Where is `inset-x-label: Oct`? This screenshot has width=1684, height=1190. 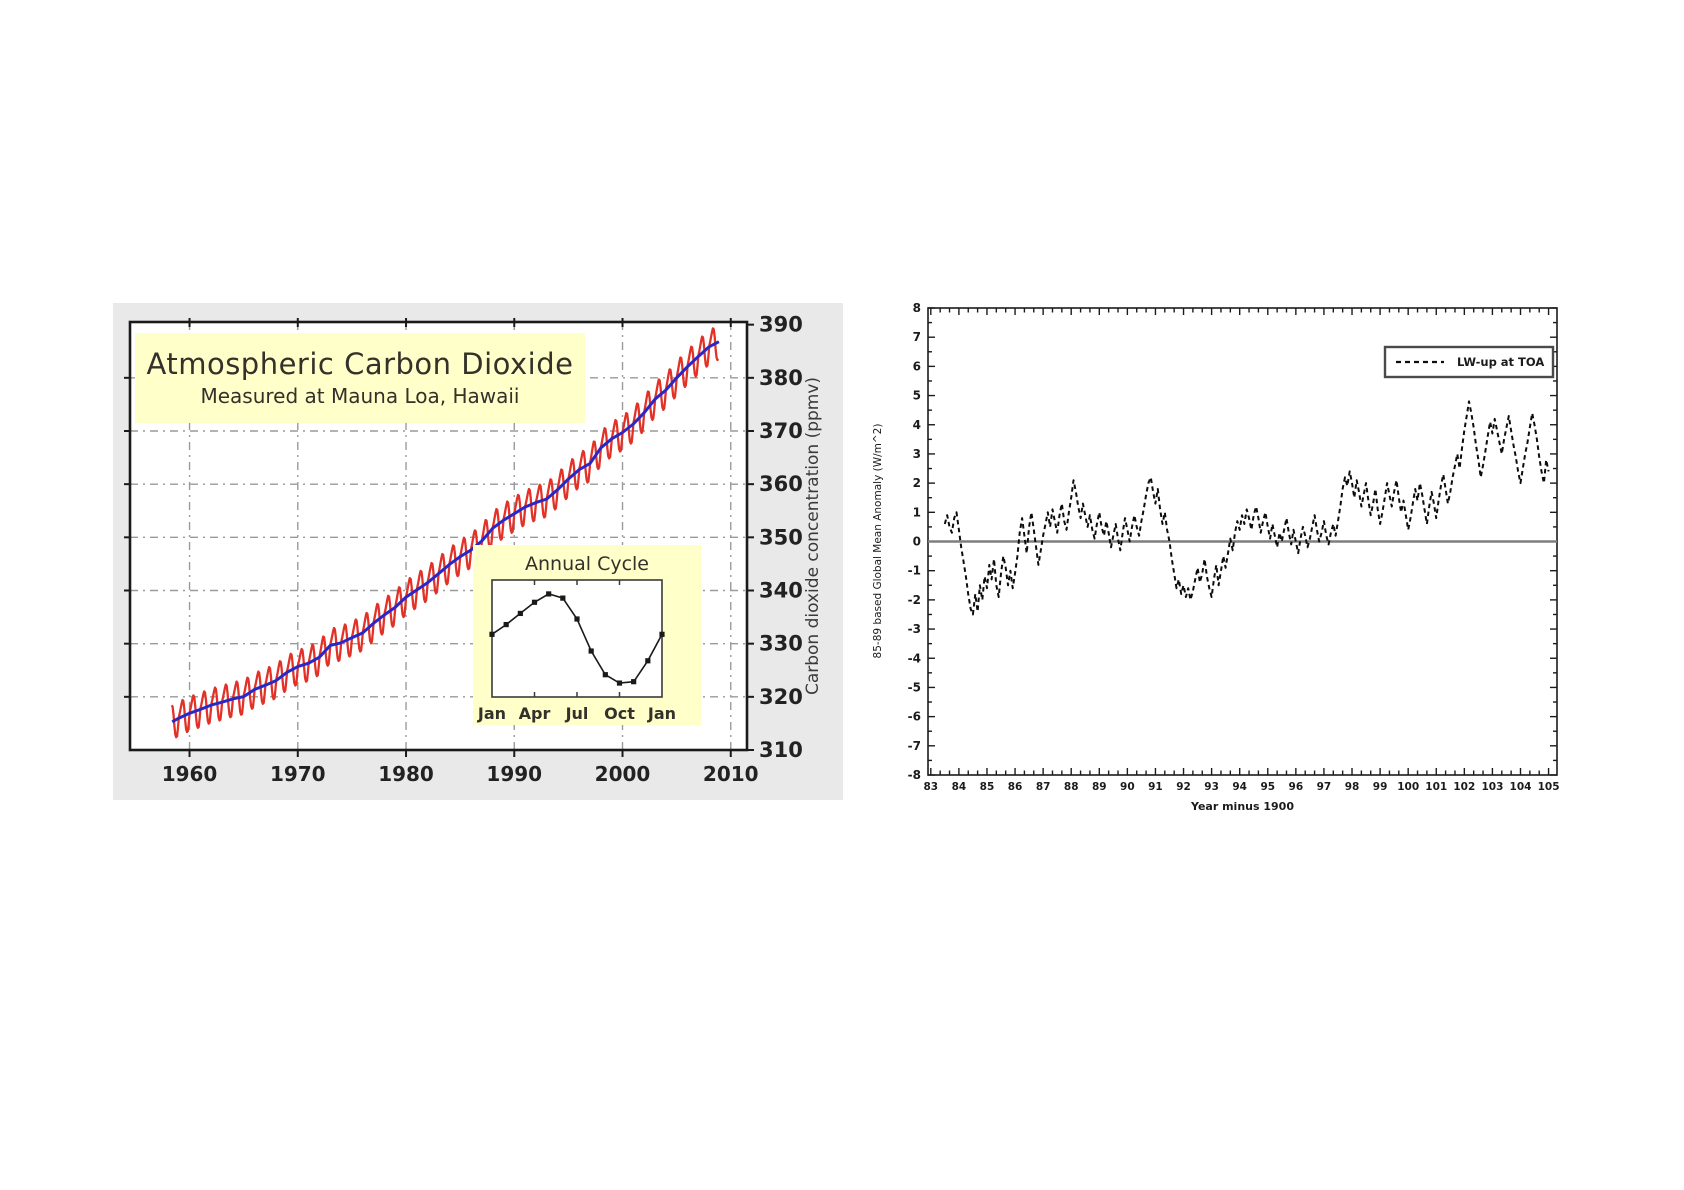
inset-x-label: Oct is located at coordinates (619, 713).